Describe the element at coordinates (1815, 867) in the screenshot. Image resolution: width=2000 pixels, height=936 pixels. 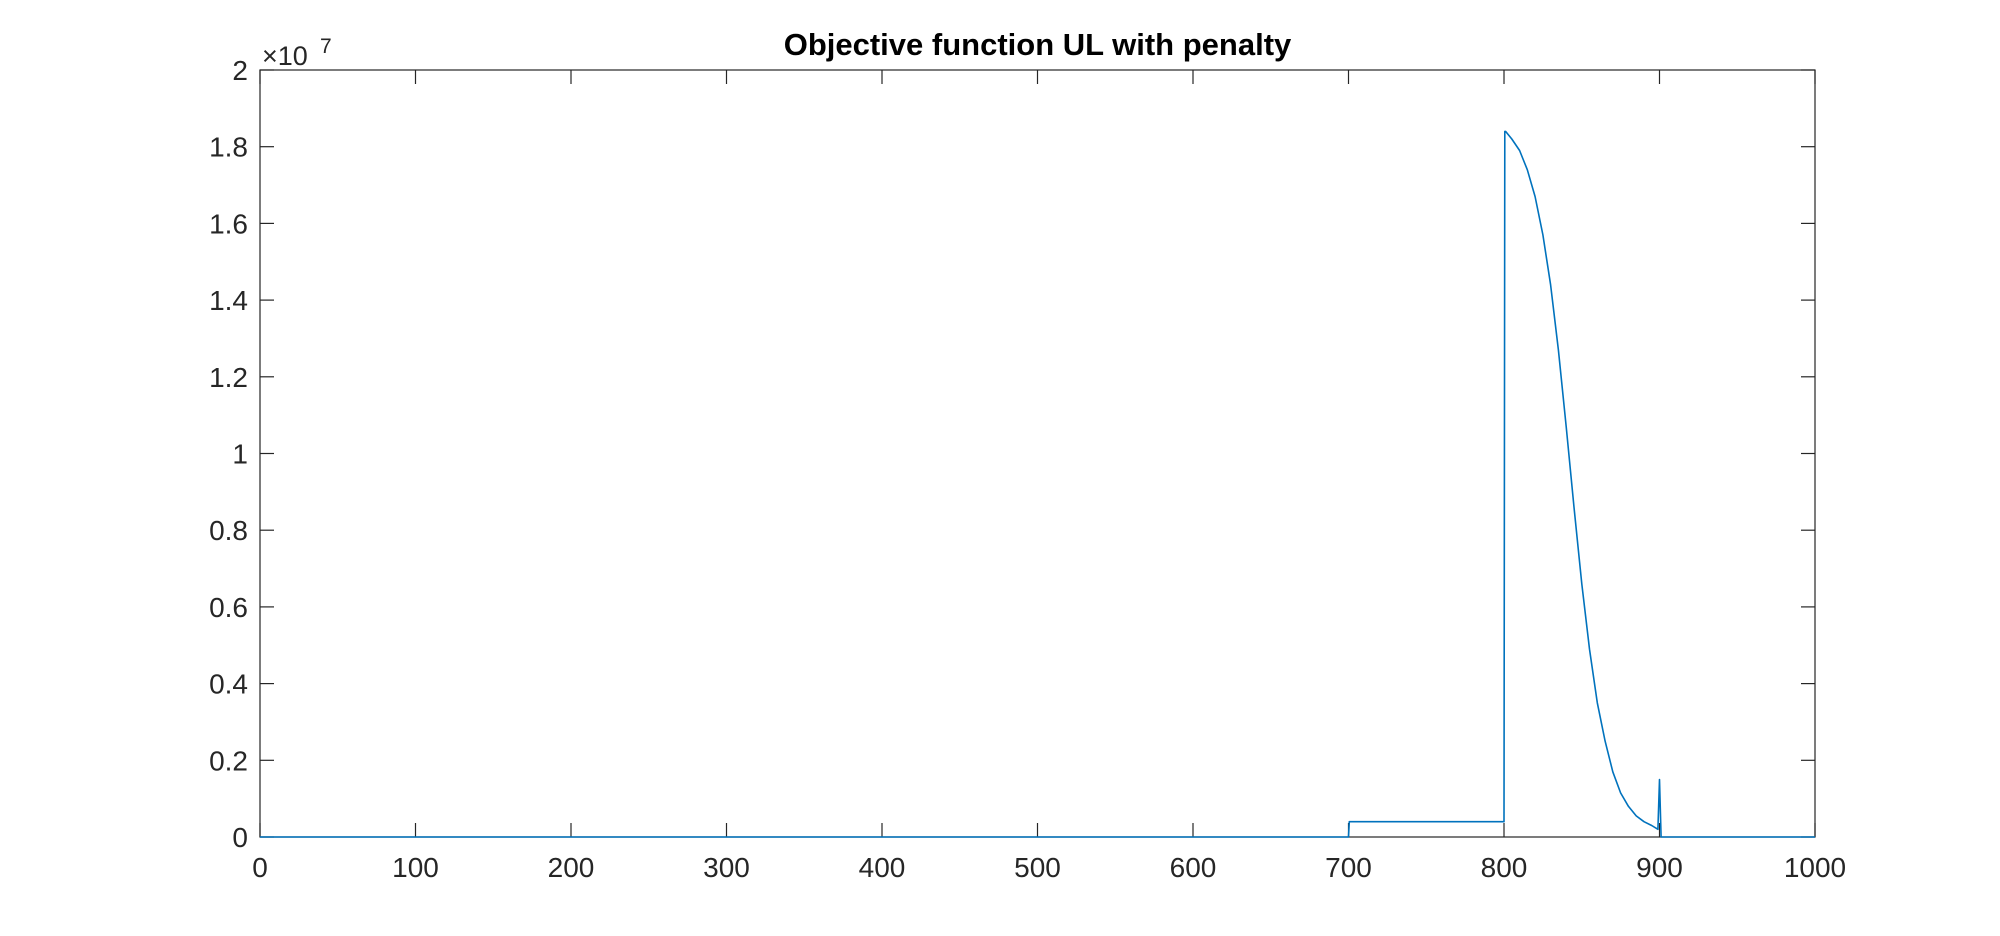
I see `x-tick-label: 1000` at that location.